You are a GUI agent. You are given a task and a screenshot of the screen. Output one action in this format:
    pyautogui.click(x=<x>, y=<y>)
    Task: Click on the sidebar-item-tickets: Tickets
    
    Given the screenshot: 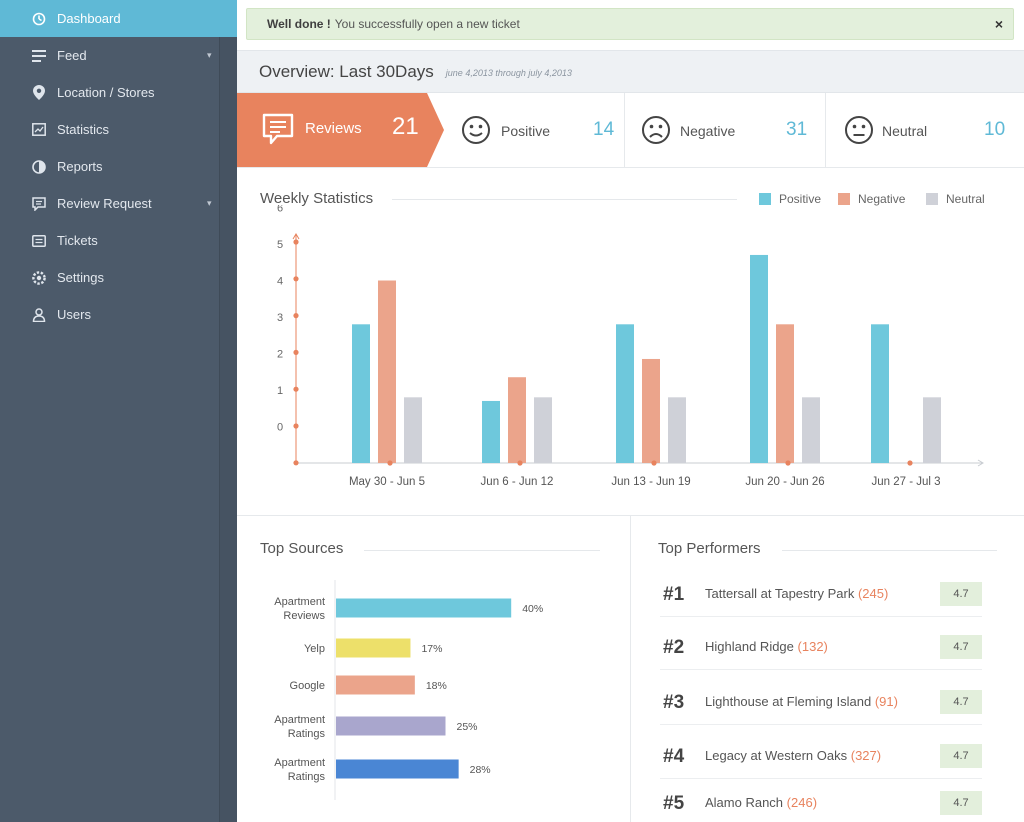 What is the action you would take?
    pyautogui.click(x=118, y=240)
    